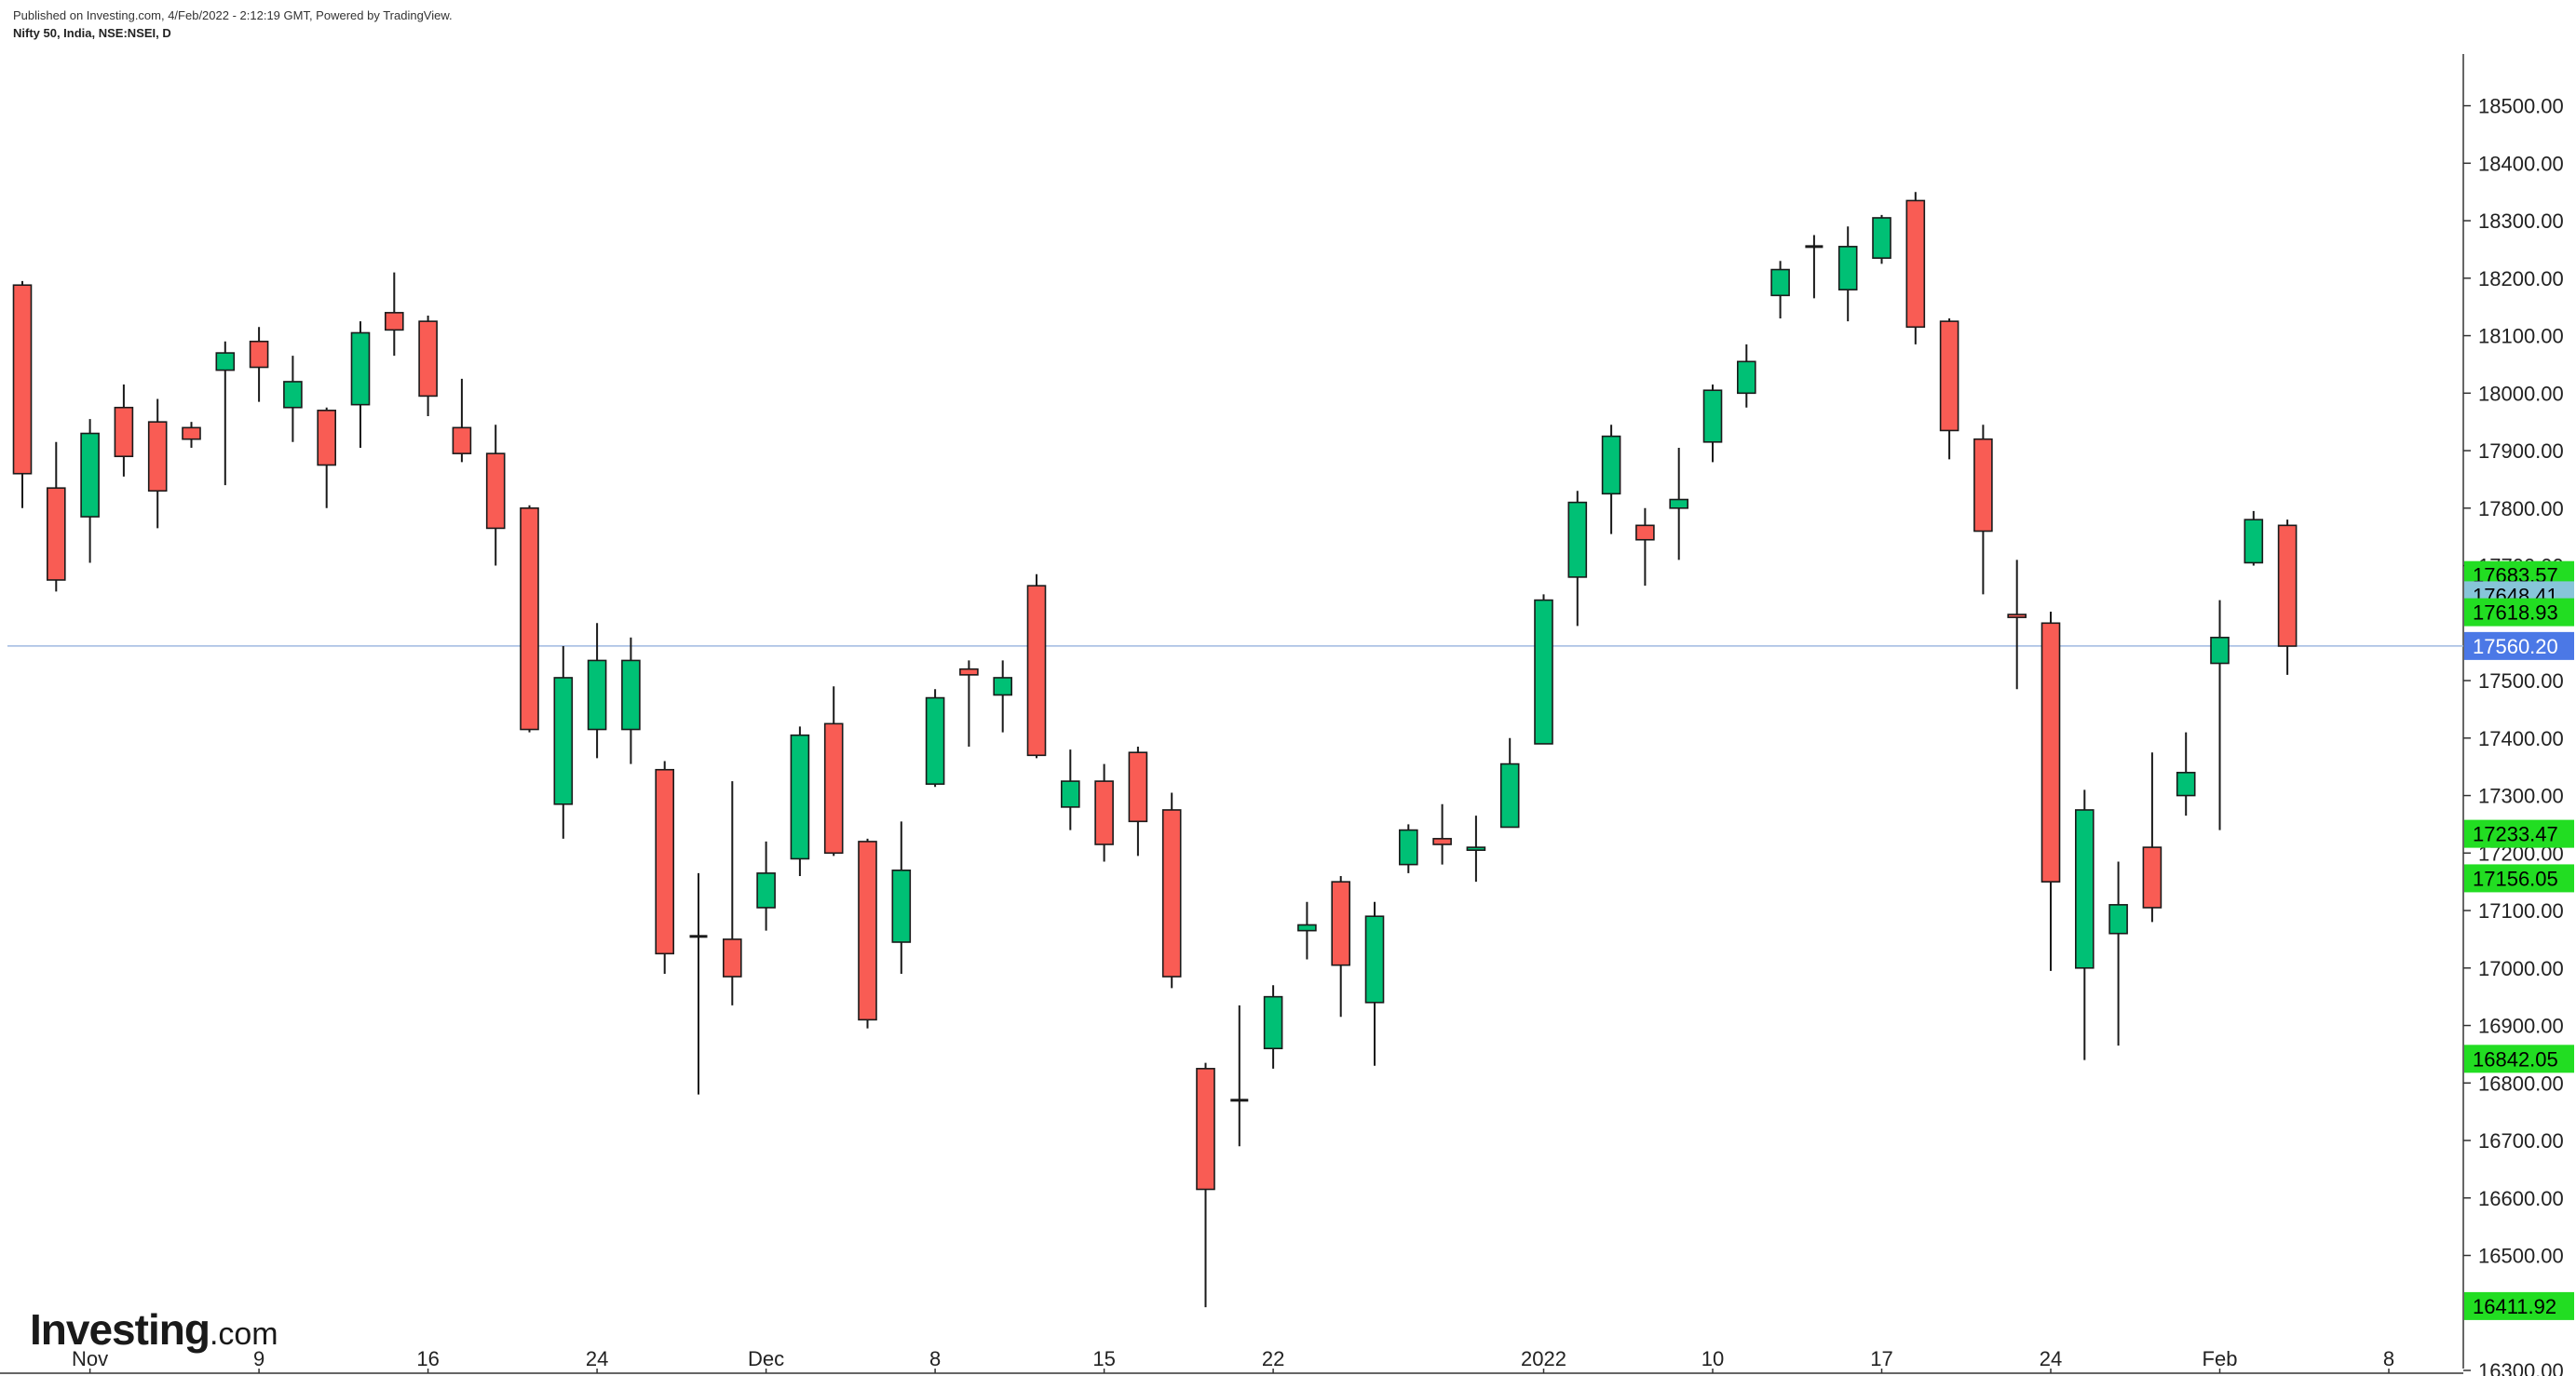 The height and width of the screenshot is (1376, 2576). I want to click on x-tick-label: 17, so click(1881, 1358).